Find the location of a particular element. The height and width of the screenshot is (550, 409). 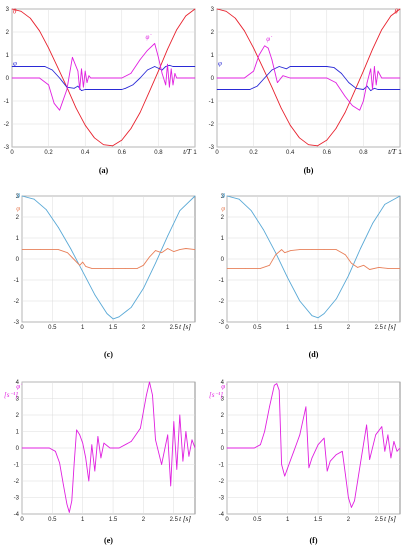

x-tick-label: 0.2 is located at coordinates (253, 153).